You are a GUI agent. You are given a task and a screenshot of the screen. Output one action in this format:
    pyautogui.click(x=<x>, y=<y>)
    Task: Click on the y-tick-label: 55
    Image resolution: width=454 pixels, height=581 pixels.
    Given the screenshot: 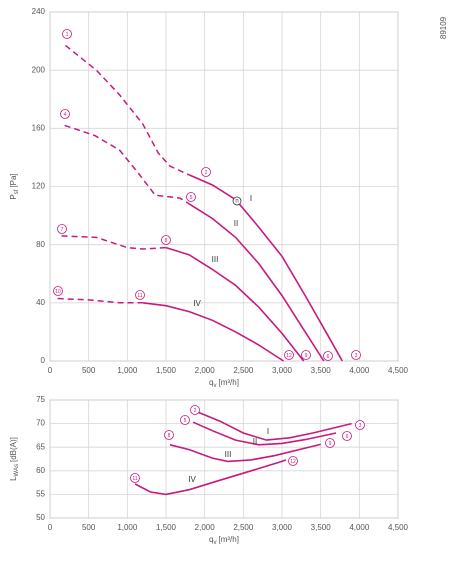 What is the action you would take?
    pyautogui.click(x=40, y=494)
    